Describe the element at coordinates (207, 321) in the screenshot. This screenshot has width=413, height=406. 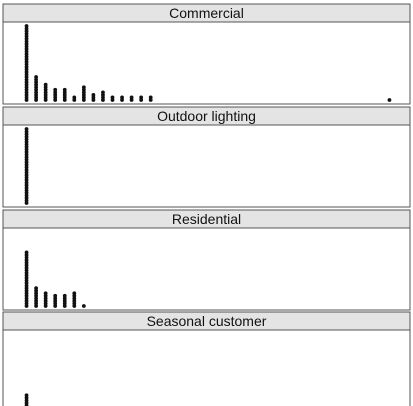
I see `panel-title-seasonal-customer: Seasonal customer` at that location.